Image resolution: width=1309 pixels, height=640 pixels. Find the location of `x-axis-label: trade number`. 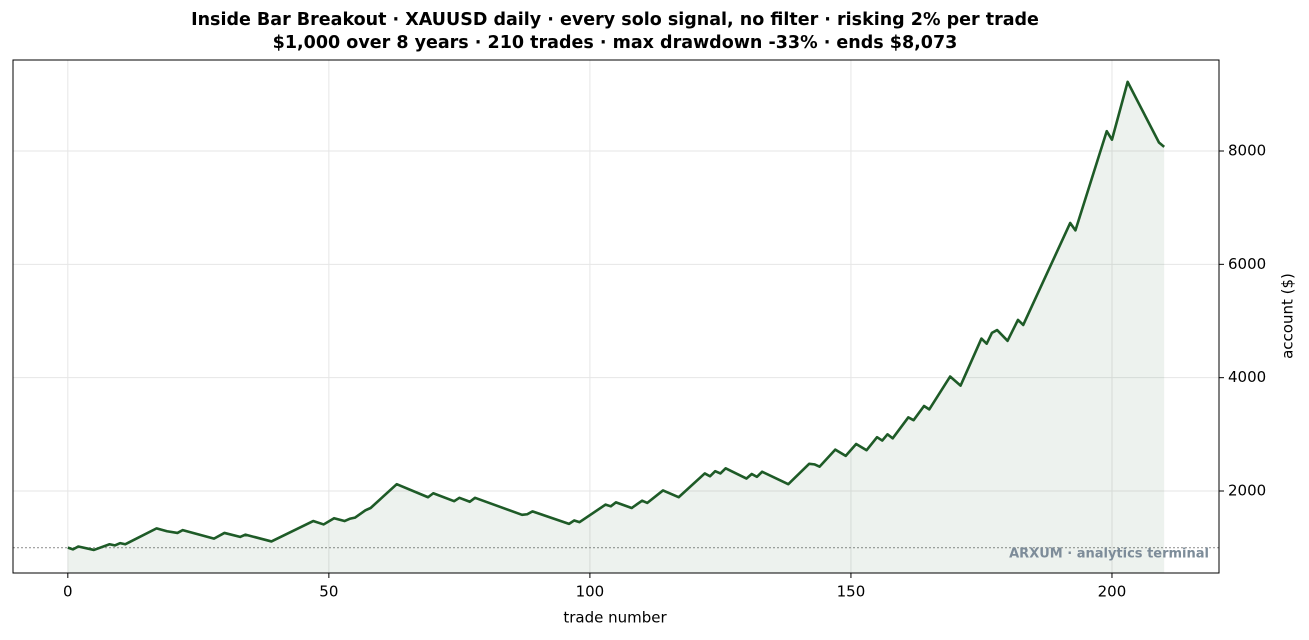

x-axis-label: trade number is located at coordinates (615, 618).